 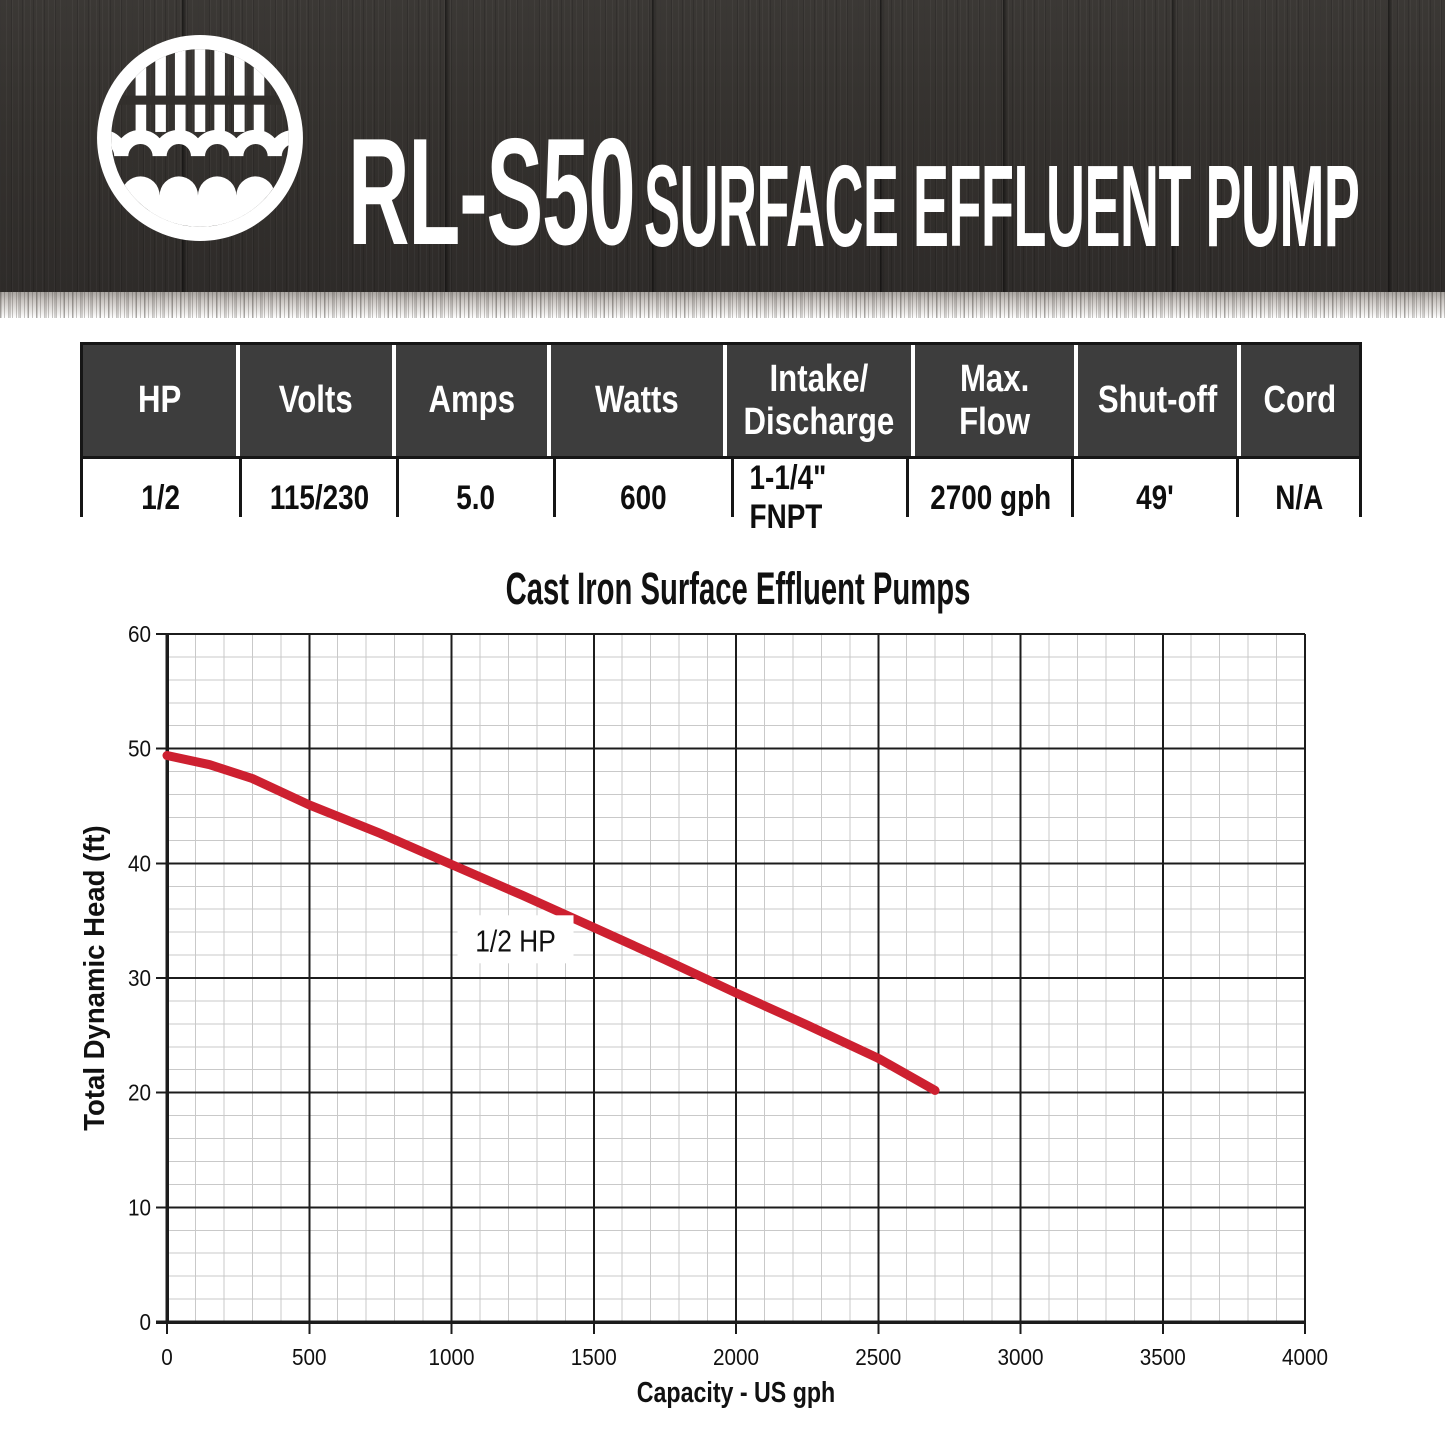 I want to click on pump-curve-line, so click(x=551, y=923).